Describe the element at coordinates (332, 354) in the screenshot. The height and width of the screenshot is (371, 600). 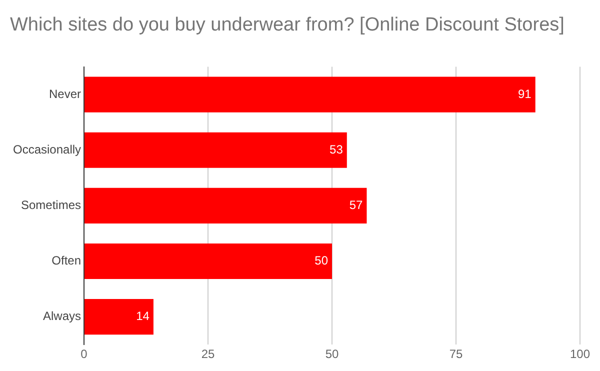
I see `x-tick-label: 50` at that location.